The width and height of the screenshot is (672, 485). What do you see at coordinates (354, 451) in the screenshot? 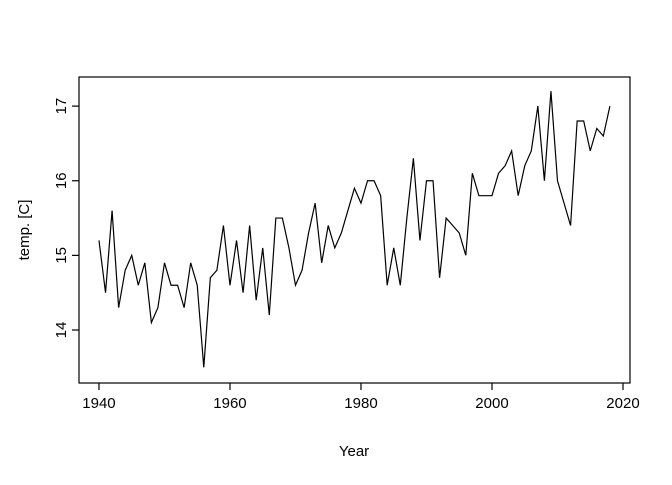
I see `x-axis-label: Year` at bounding box center [354, 451].